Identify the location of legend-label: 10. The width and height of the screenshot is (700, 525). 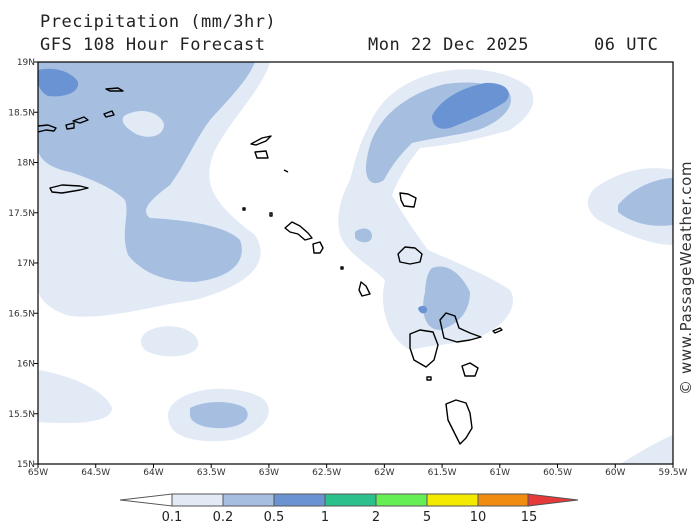
(478, 517).